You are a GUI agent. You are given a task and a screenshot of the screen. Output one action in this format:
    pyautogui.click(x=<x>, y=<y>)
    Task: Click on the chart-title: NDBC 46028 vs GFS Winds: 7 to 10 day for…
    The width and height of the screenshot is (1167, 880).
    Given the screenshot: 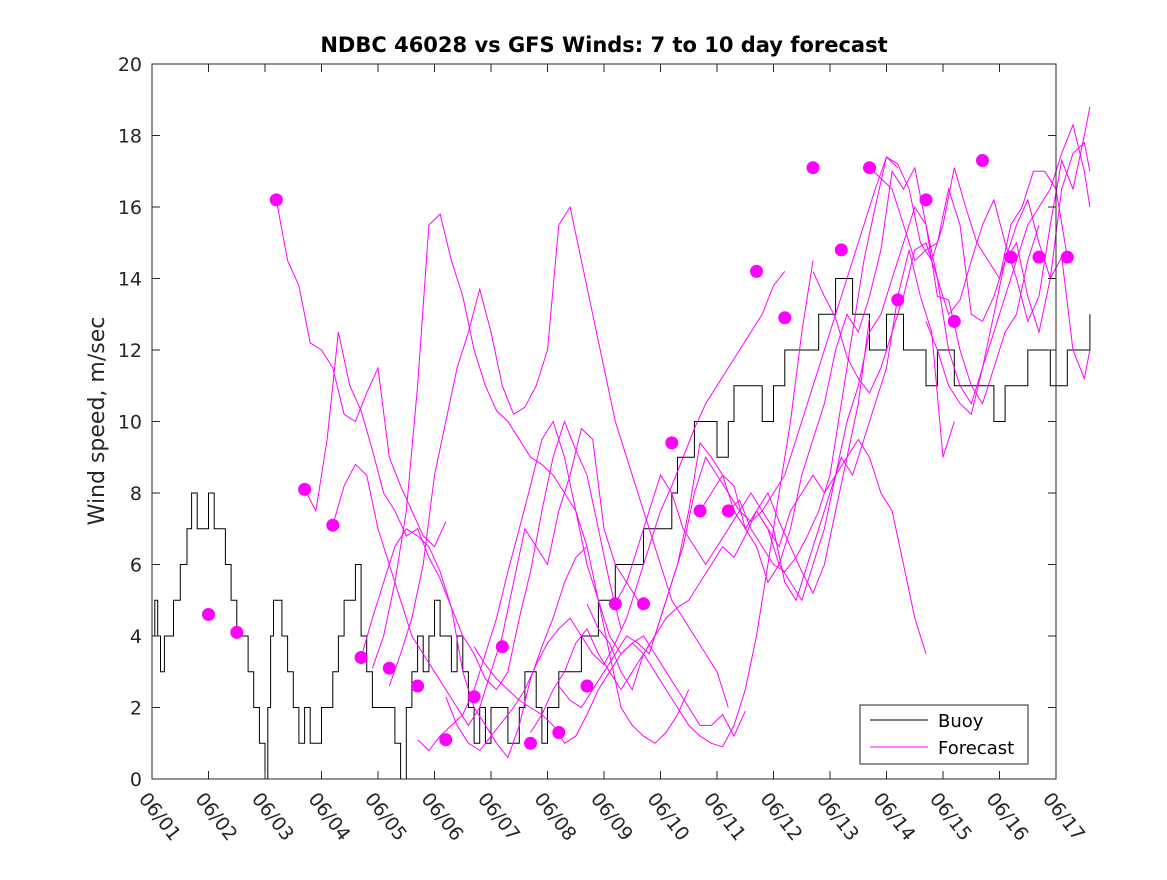 What is the action you would take?
    pyautogui.click(x=603, y=45)
    